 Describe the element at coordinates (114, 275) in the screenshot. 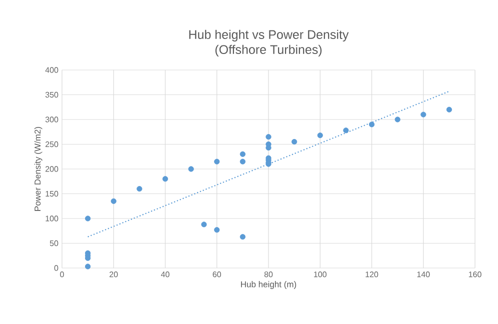

I see `x-tick-label: 20` at that location.